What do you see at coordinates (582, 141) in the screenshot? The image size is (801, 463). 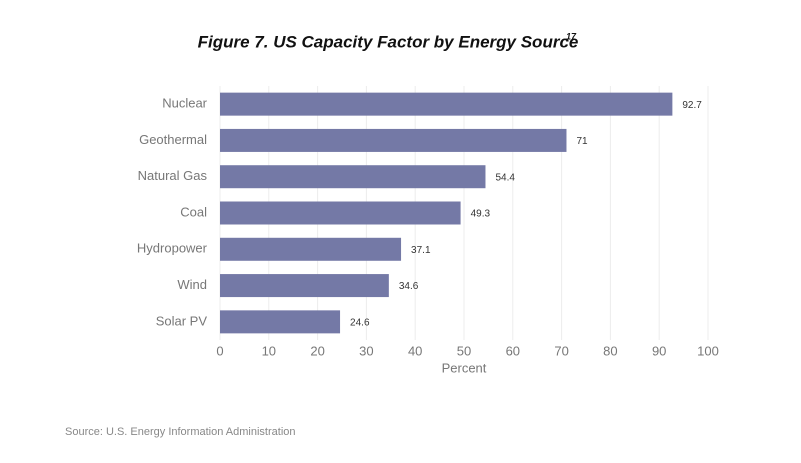 I see `value-label: 71` at bounding box center [582, 141].